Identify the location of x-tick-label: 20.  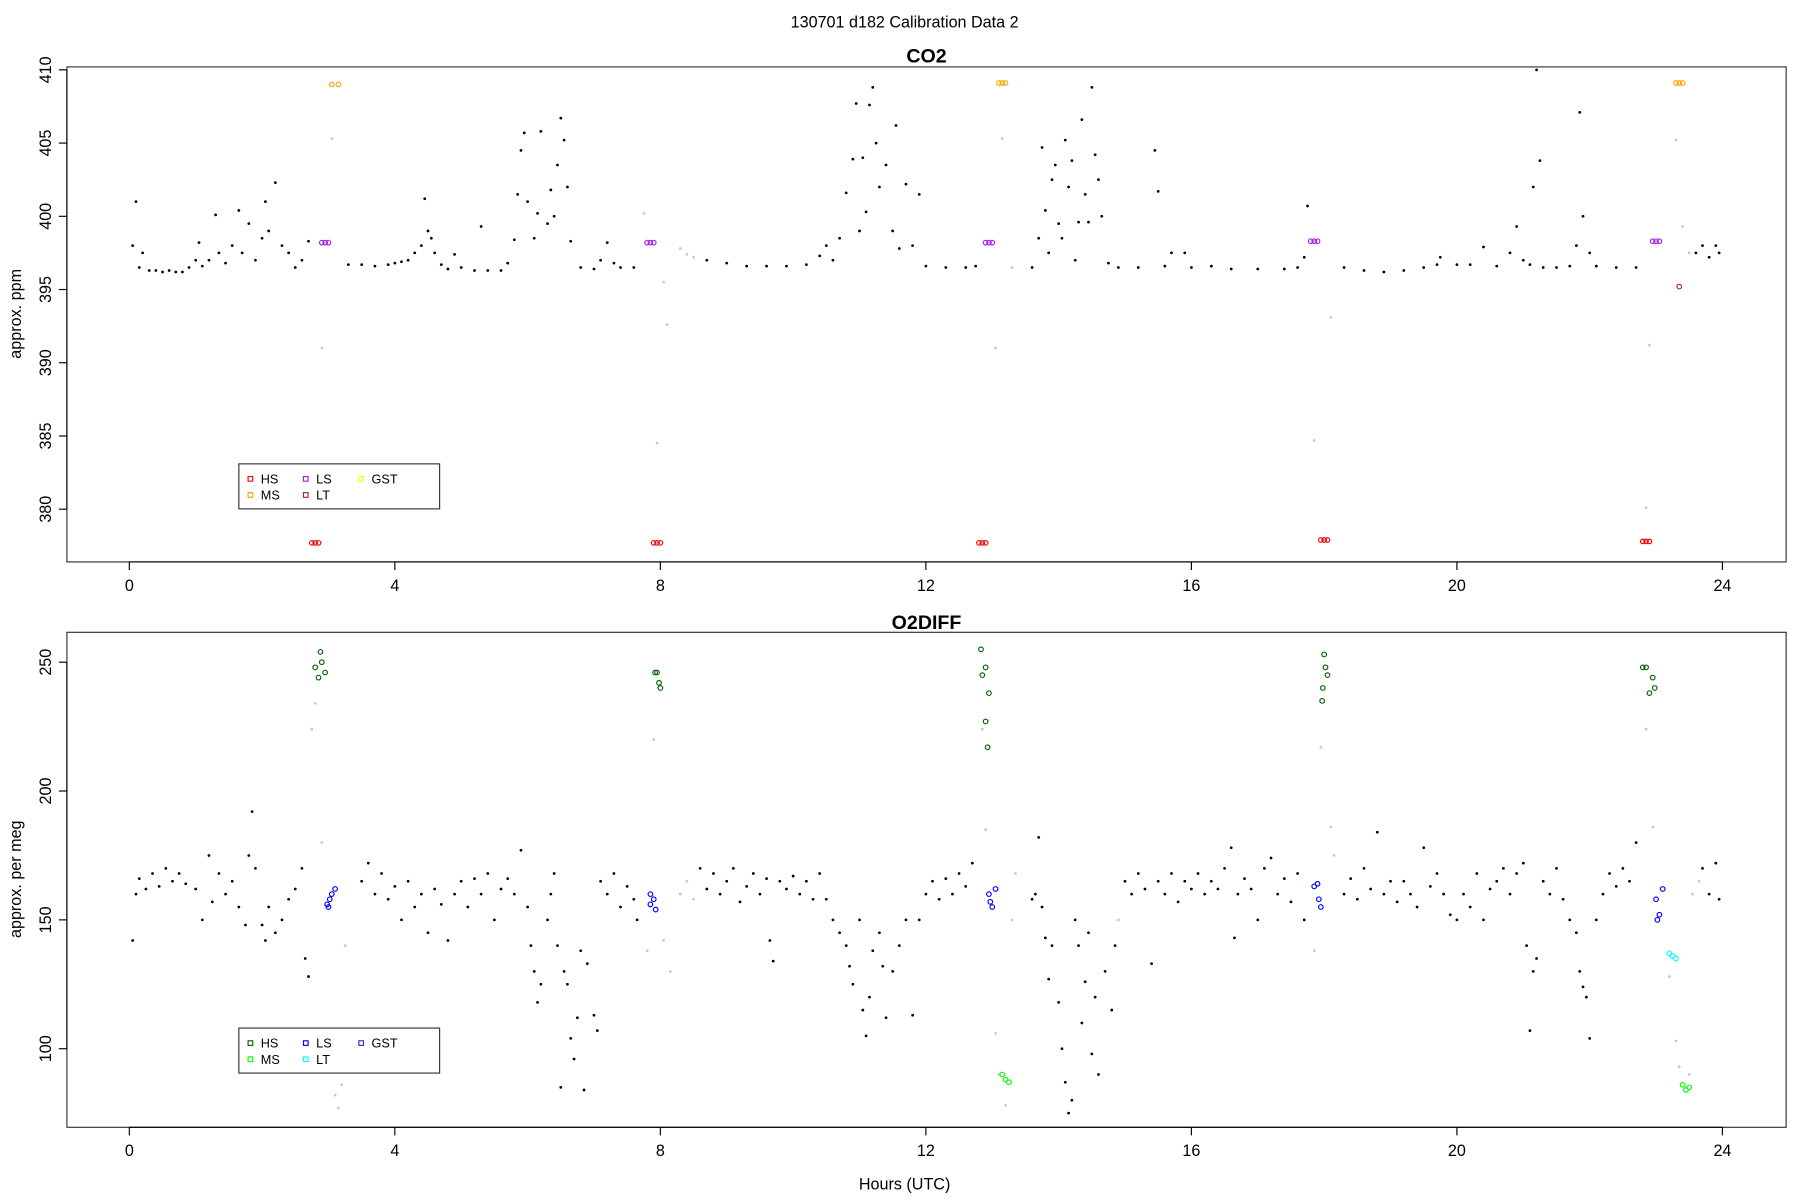
(1457, 1151).